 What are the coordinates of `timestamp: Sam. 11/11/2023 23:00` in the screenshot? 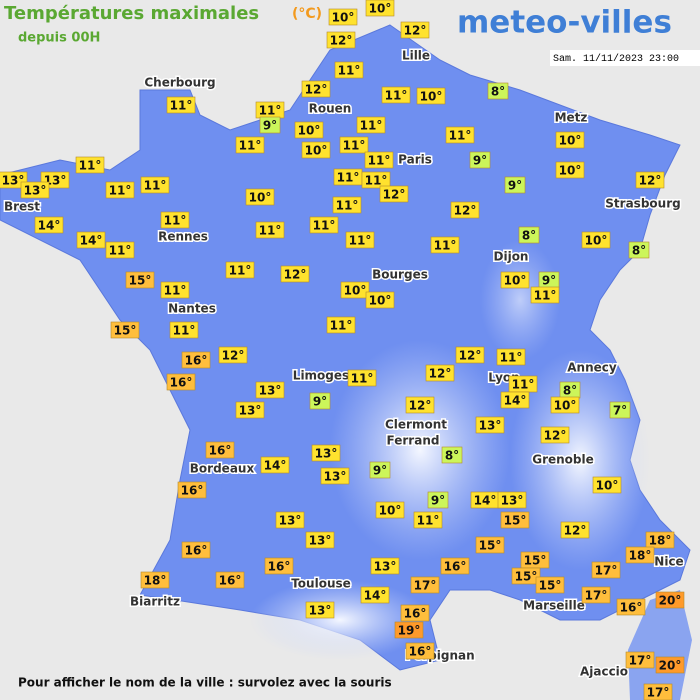 It's located at (616, 59).